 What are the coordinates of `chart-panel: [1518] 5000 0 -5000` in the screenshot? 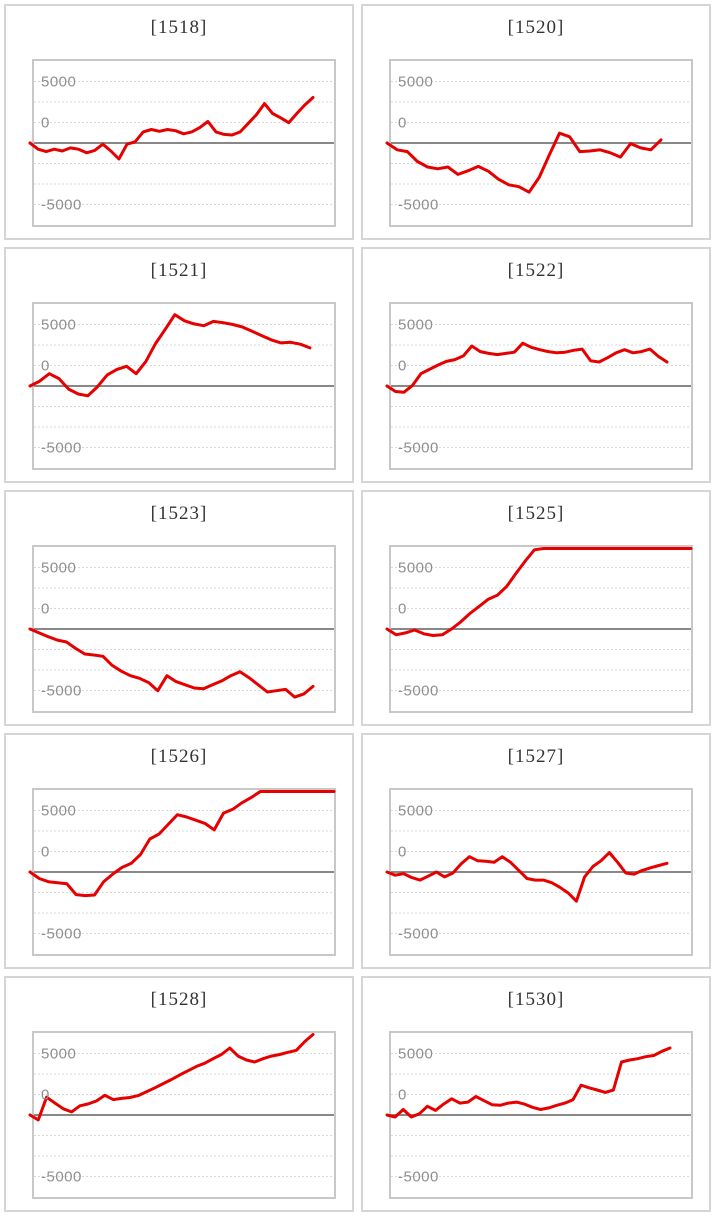 It's located at (179, 122).